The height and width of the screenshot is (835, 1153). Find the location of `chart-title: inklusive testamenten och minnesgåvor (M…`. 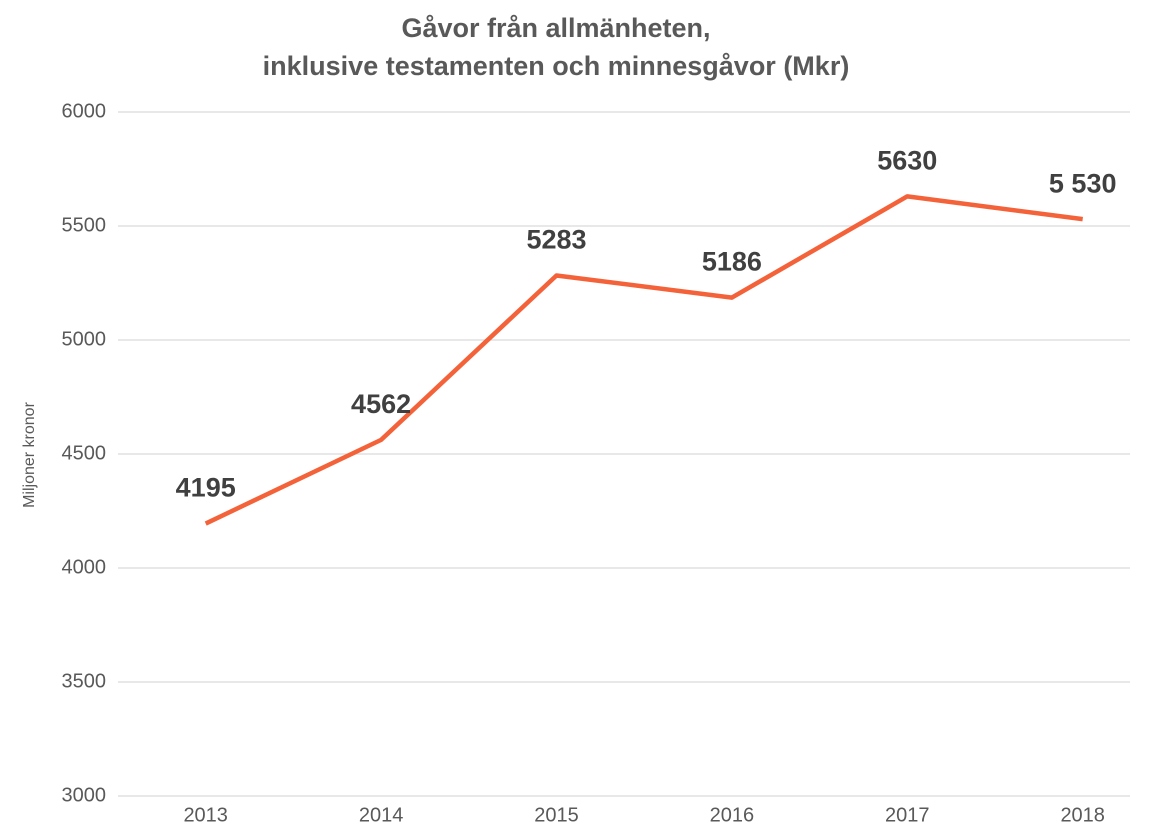

chart-title: inklusive testamenten och minnesgåvor (M… is located at coordinates (556, 66).